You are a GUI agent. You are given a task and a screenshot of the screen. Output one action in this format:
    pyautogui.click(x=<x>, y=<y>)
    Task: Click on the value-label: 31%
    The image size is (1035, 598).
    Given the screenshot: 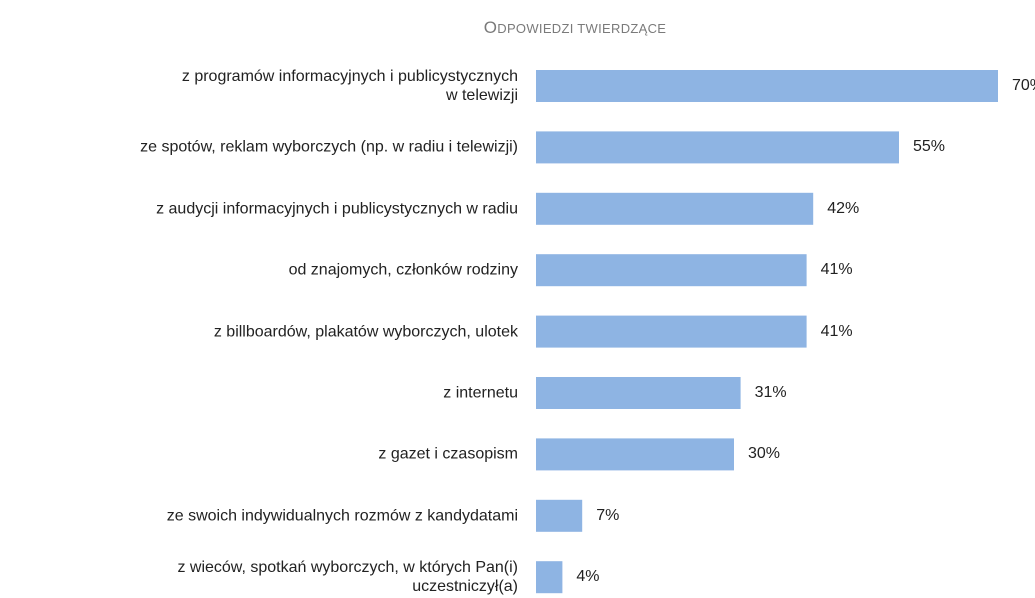 What is the action you would take?
    pyautogui.click(x=770, y=392)
    